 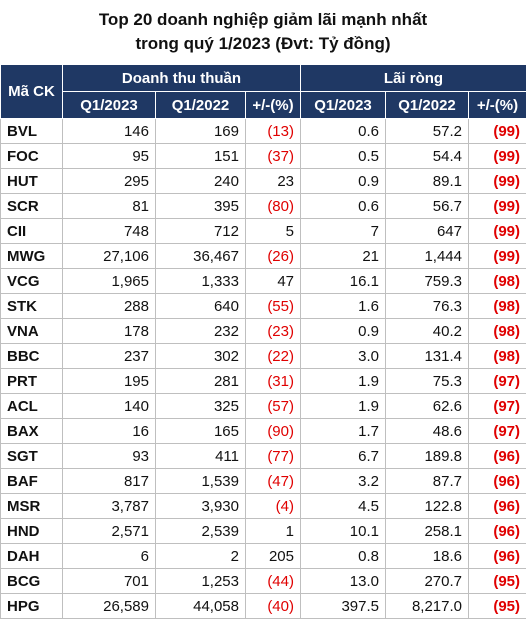 I want to click on table-cell: 1.6, so click(x=343, y=306).